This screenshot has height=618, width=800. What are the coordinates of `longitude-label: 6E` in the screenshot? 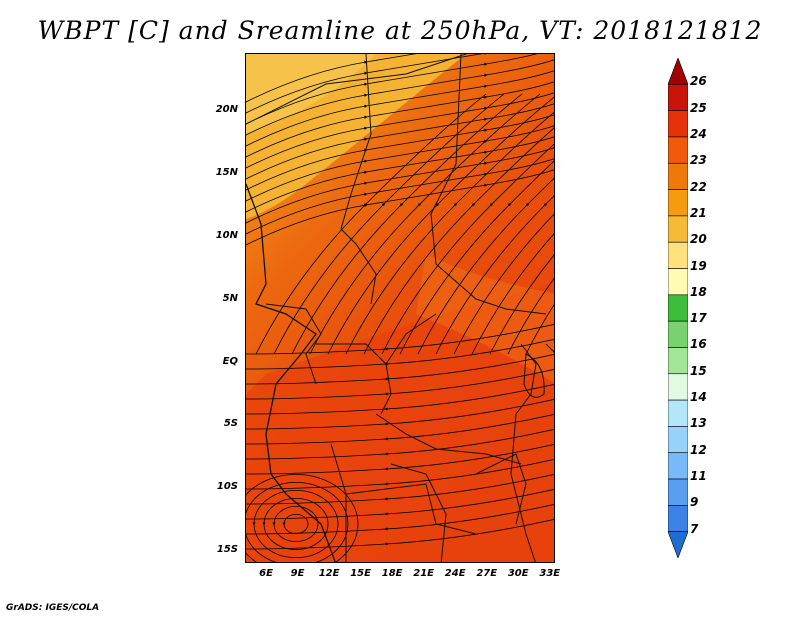 It's located at (266, 573).